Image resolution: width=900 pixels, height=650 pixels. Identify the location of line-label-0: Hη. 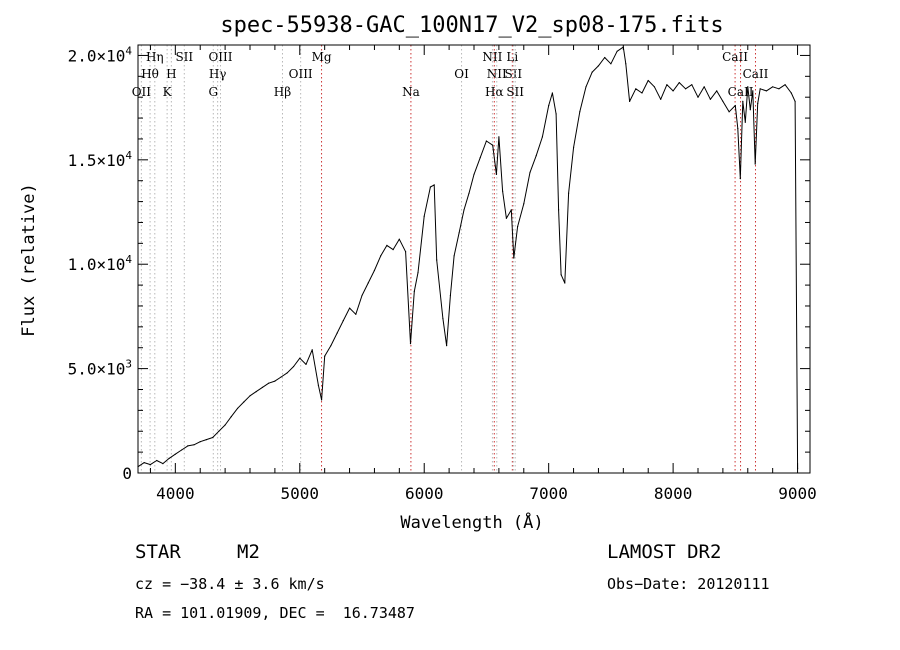
(155, 57).